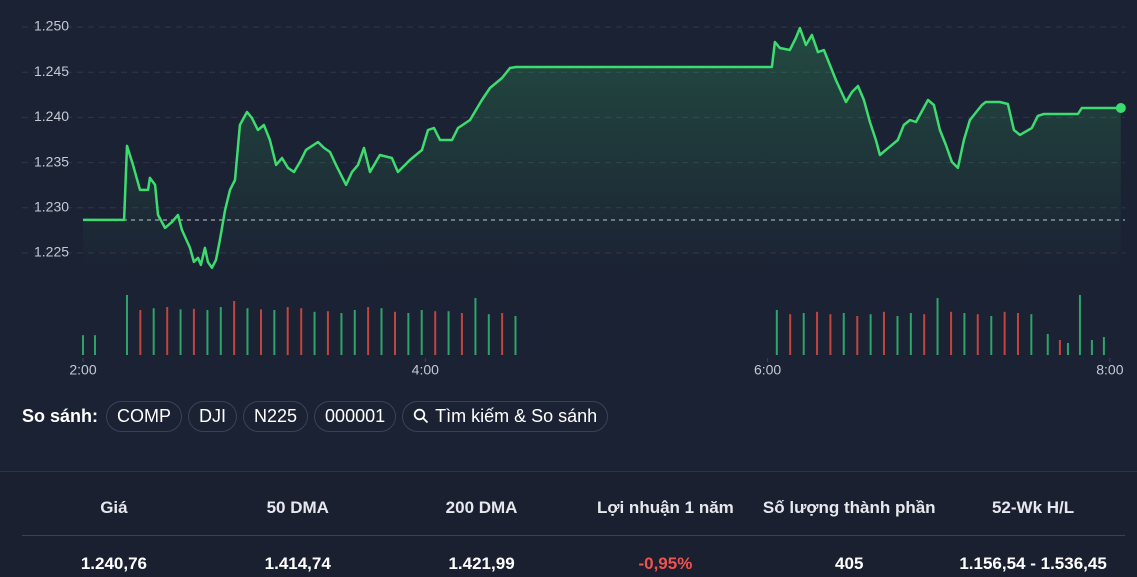  Describe the element at coordinates (51, 116) in the screenshot. I see `y-tick-label: 1.240` at that location.